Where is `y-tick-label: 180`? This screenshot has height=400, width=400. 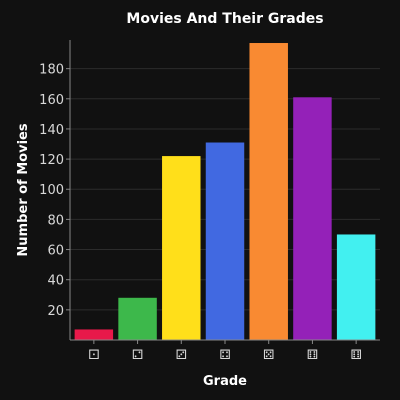 y-tick-label: 180 is located at coordinates (51, 70).